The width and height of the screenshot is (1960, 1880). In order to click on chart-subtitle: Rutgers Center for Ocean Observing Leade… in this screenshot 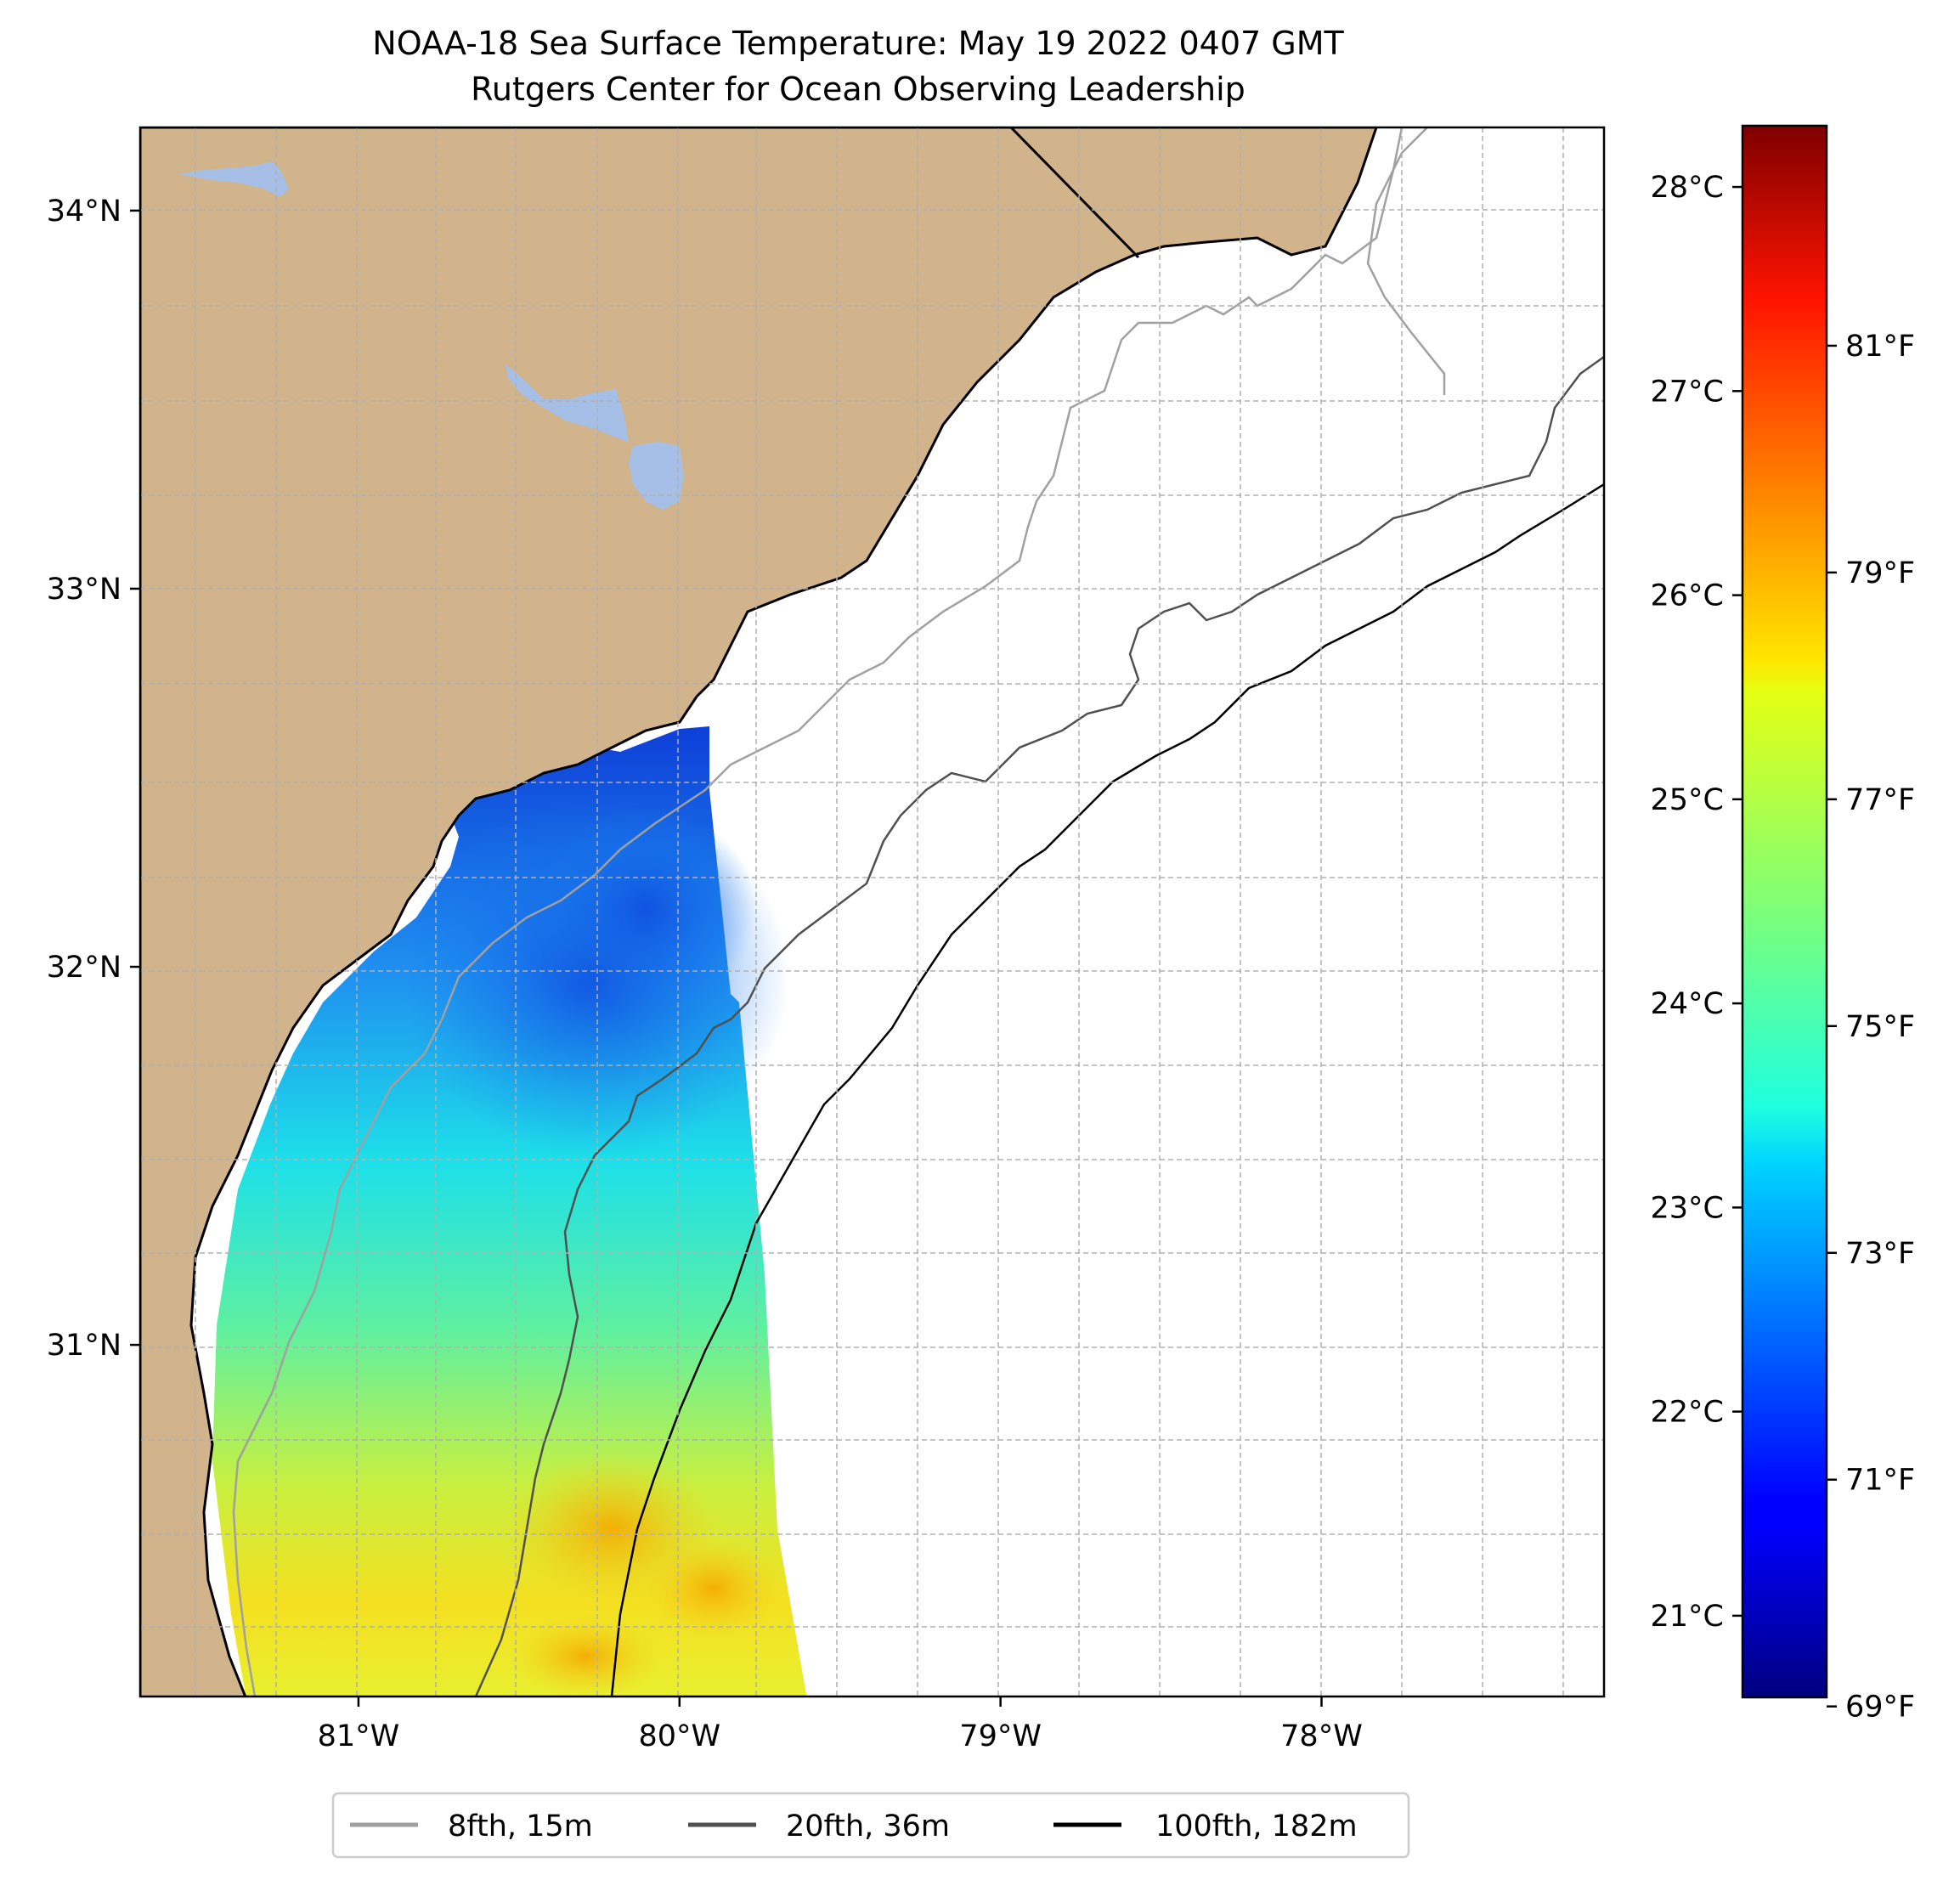, I will do `click(858, 90)`.